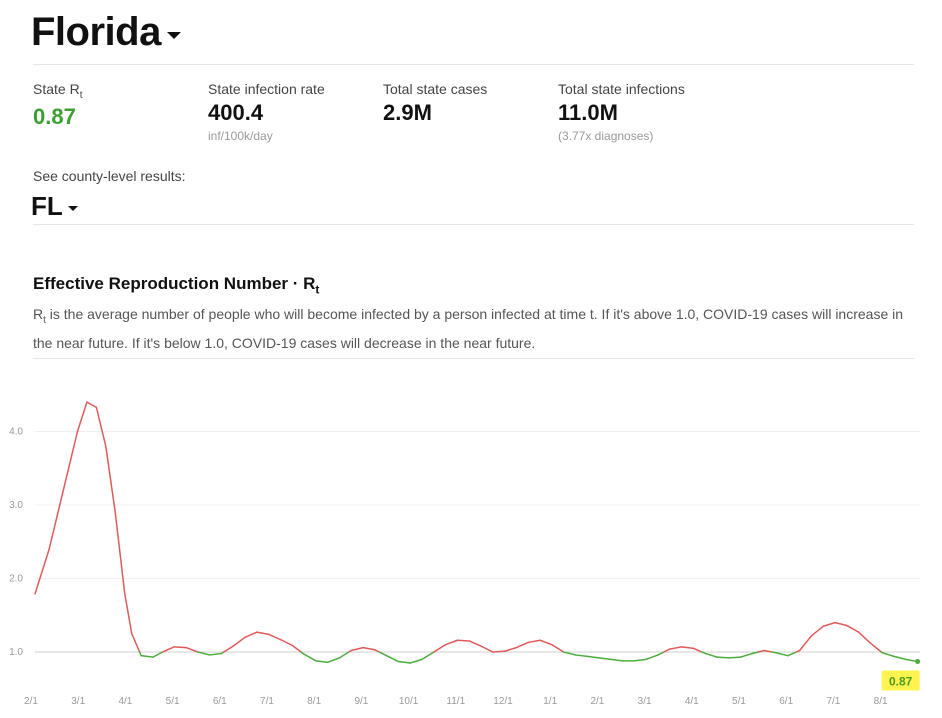 The image size is (942, 718). Describe the element at coordinates (435, 89) in the screenshot. I see `stat-label: Total state cases` at that location.